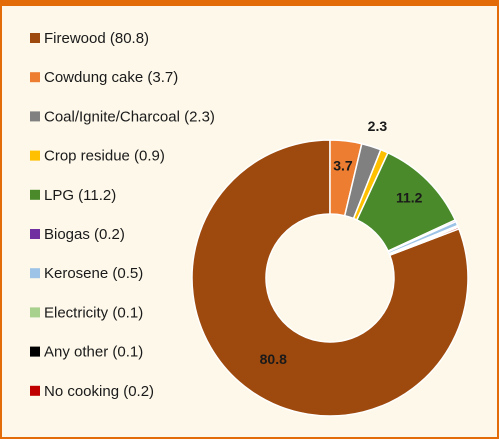 The width and height of the screenshot is (499, 439). What do you see at coordinates (99, 391) in the screenshot?
I see `legend-label: No cooking (0.2)` at bounding box center [99, 391].